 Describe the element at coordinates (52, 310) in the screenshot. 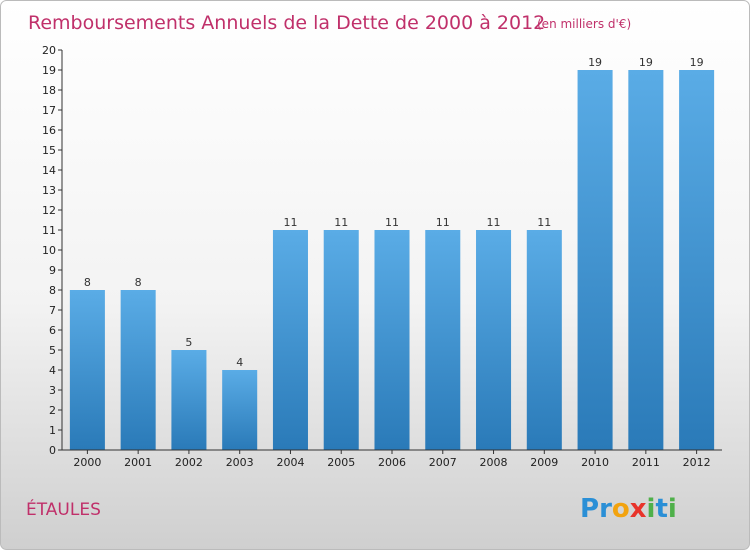

I see `y-tick-label: 7` at that location.